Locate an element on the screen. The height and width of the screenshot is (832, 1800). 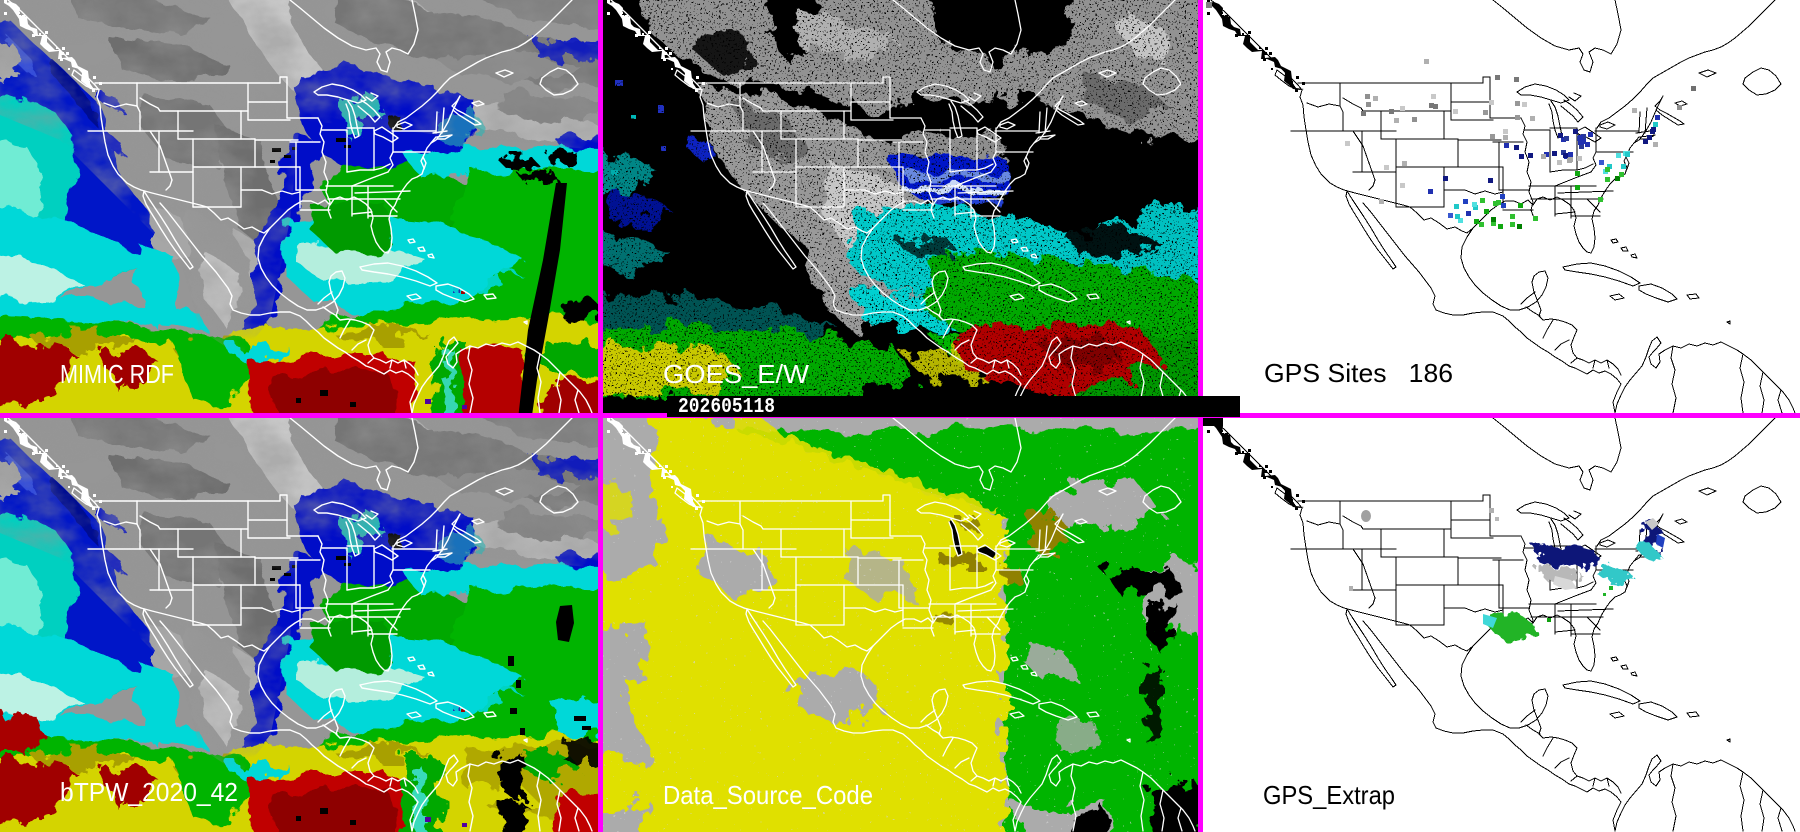
svg-text: 202605118 is located at coordinates (726, 407).